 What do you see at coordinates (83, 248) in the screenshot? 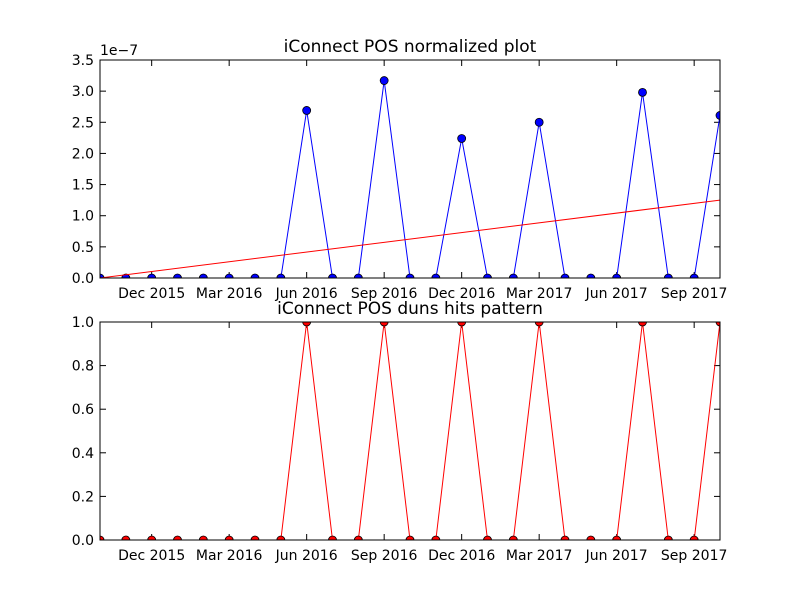
I see `y-tick-label: 0.5` at bounding box center [83, 248].